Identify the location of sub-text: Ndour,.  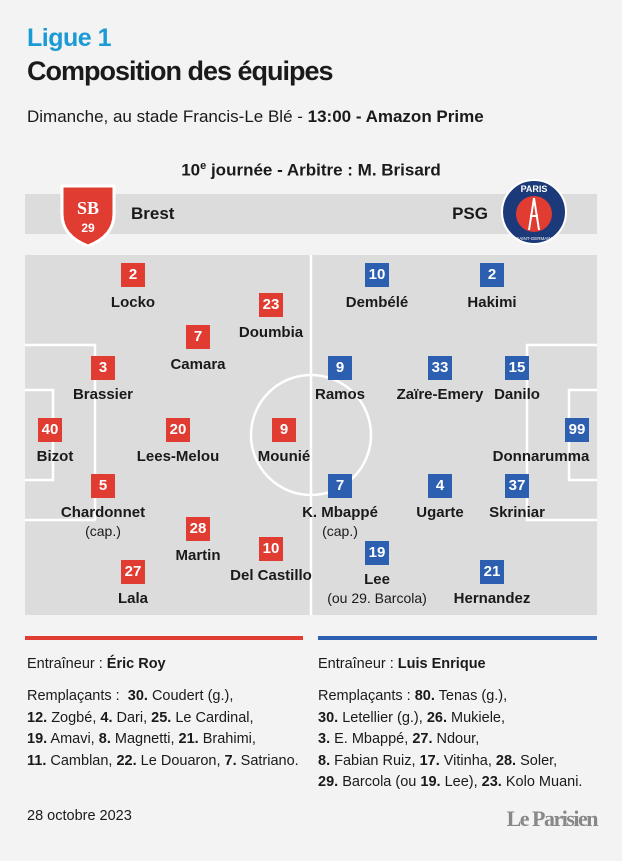
(456, 739).